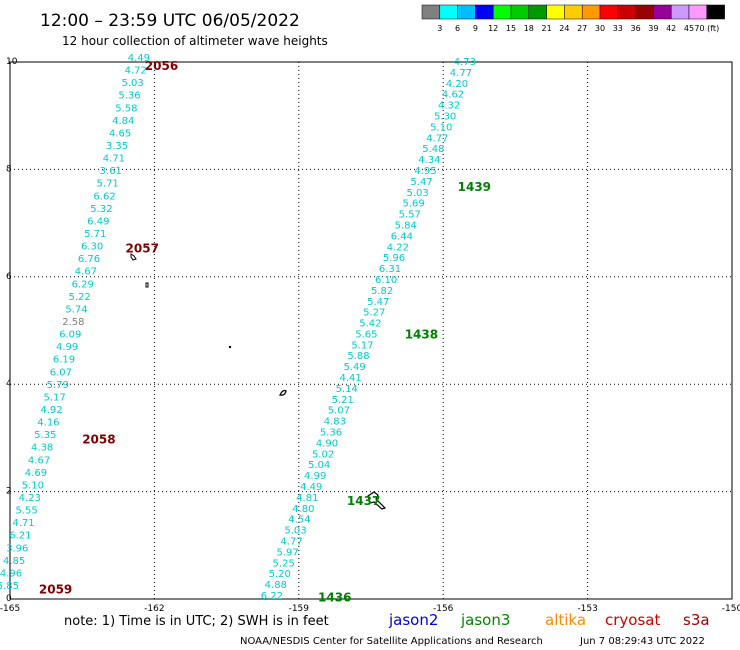 This screenshot has width=740, height=650. Describe the element at coordinates (70, 335) in the screenshot. I see `wave-height-value: 6.09` at that location.